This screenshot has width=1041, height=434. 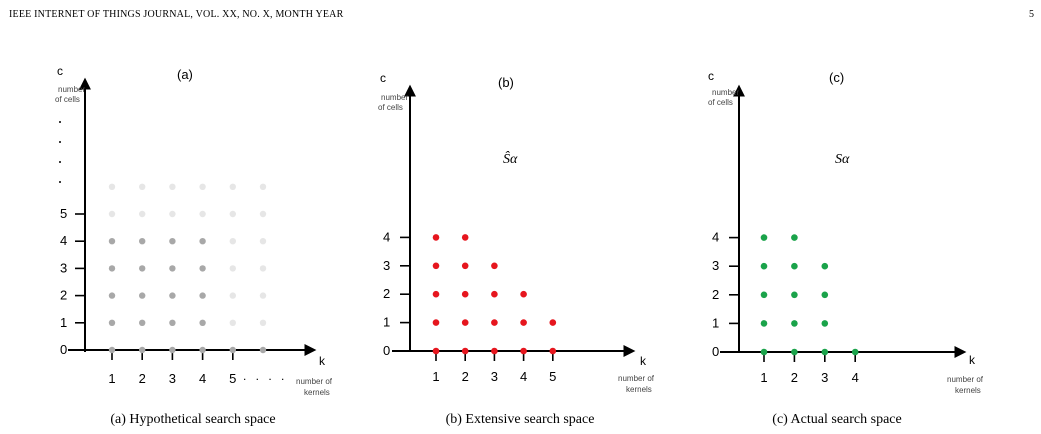 I want to click on panel-tag: (b), so click(x=506, y=82).